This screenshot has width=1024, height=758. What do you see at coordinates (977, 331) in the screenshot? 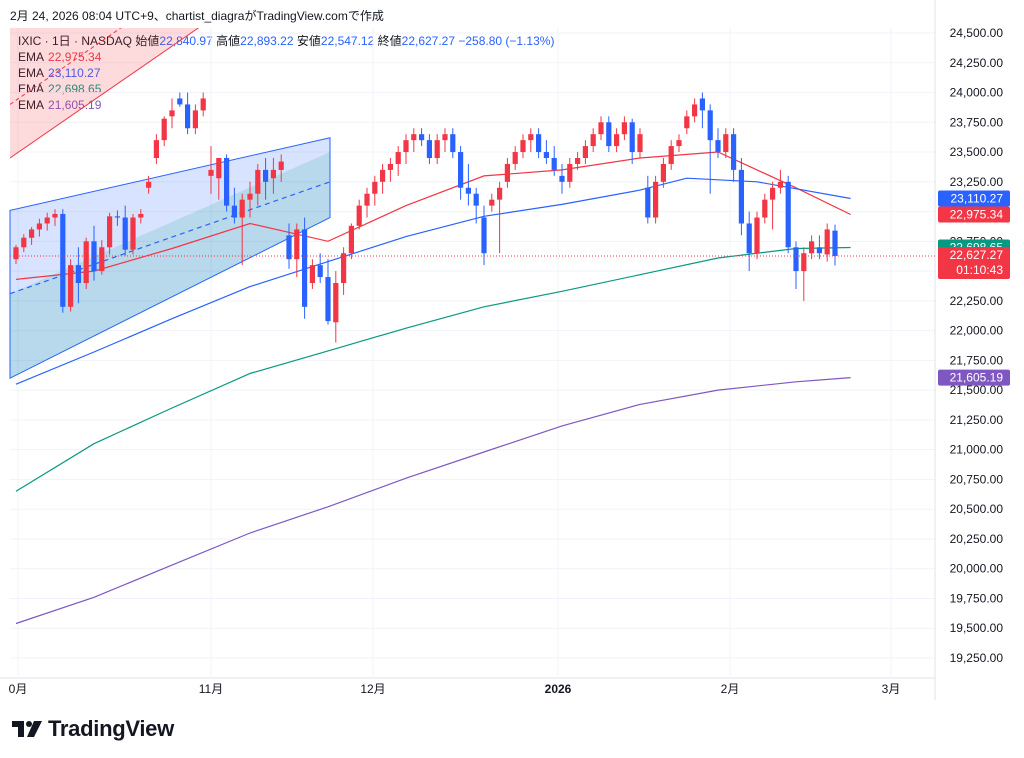
I see `y-tick-label: 22,000.00` at bounding box center [977, 331].